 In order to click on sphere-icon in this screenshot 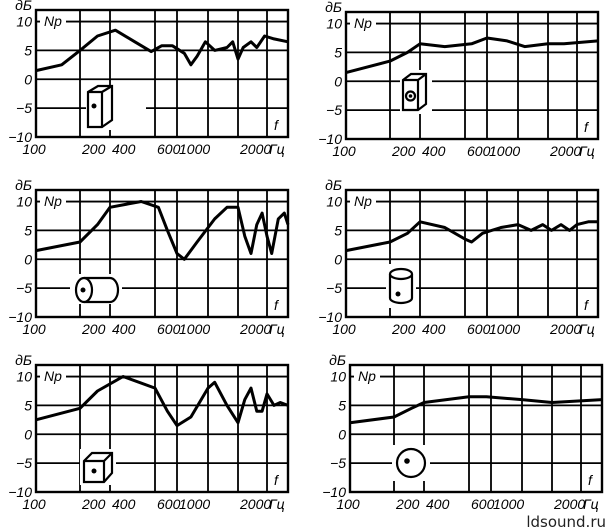, I will do `click(411, 463)`.